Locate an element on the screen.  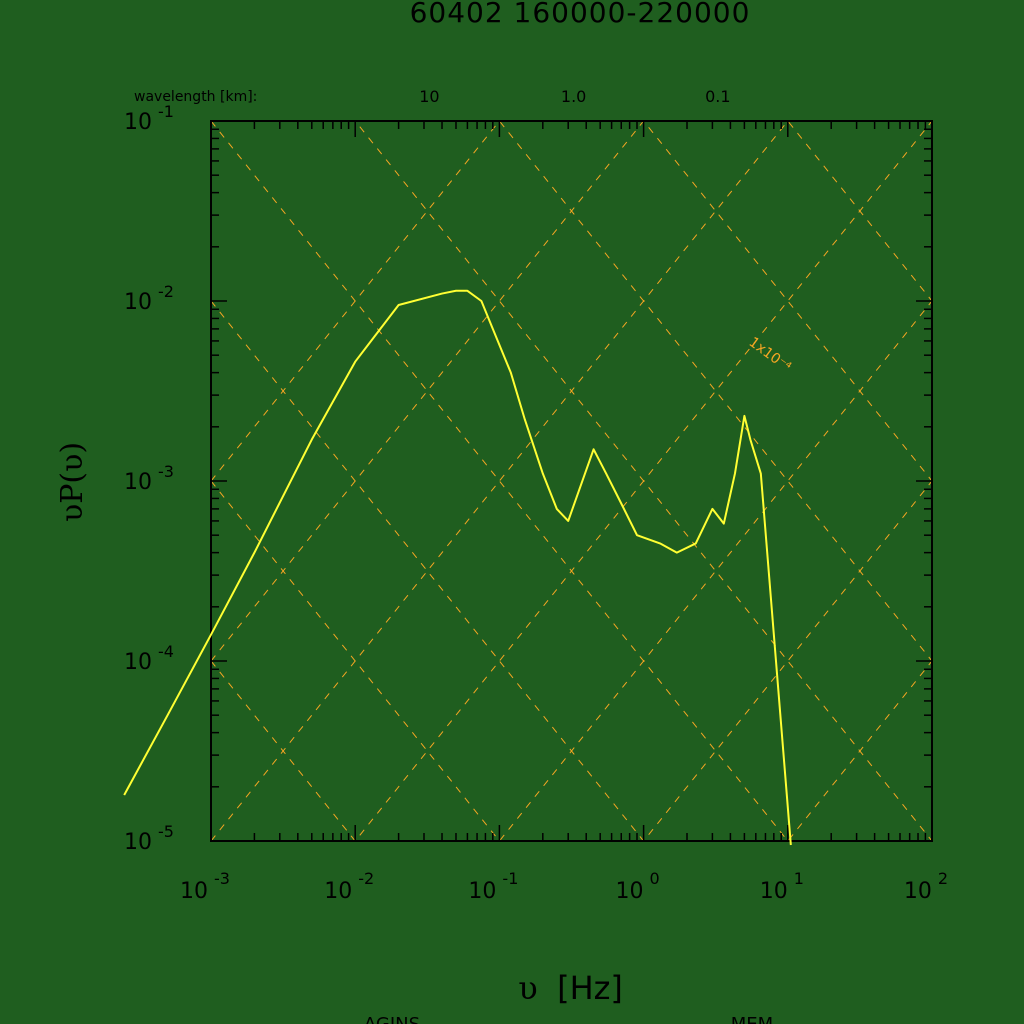
top-axis-label: wavelength [km]: is located at coordinates (195, 97).